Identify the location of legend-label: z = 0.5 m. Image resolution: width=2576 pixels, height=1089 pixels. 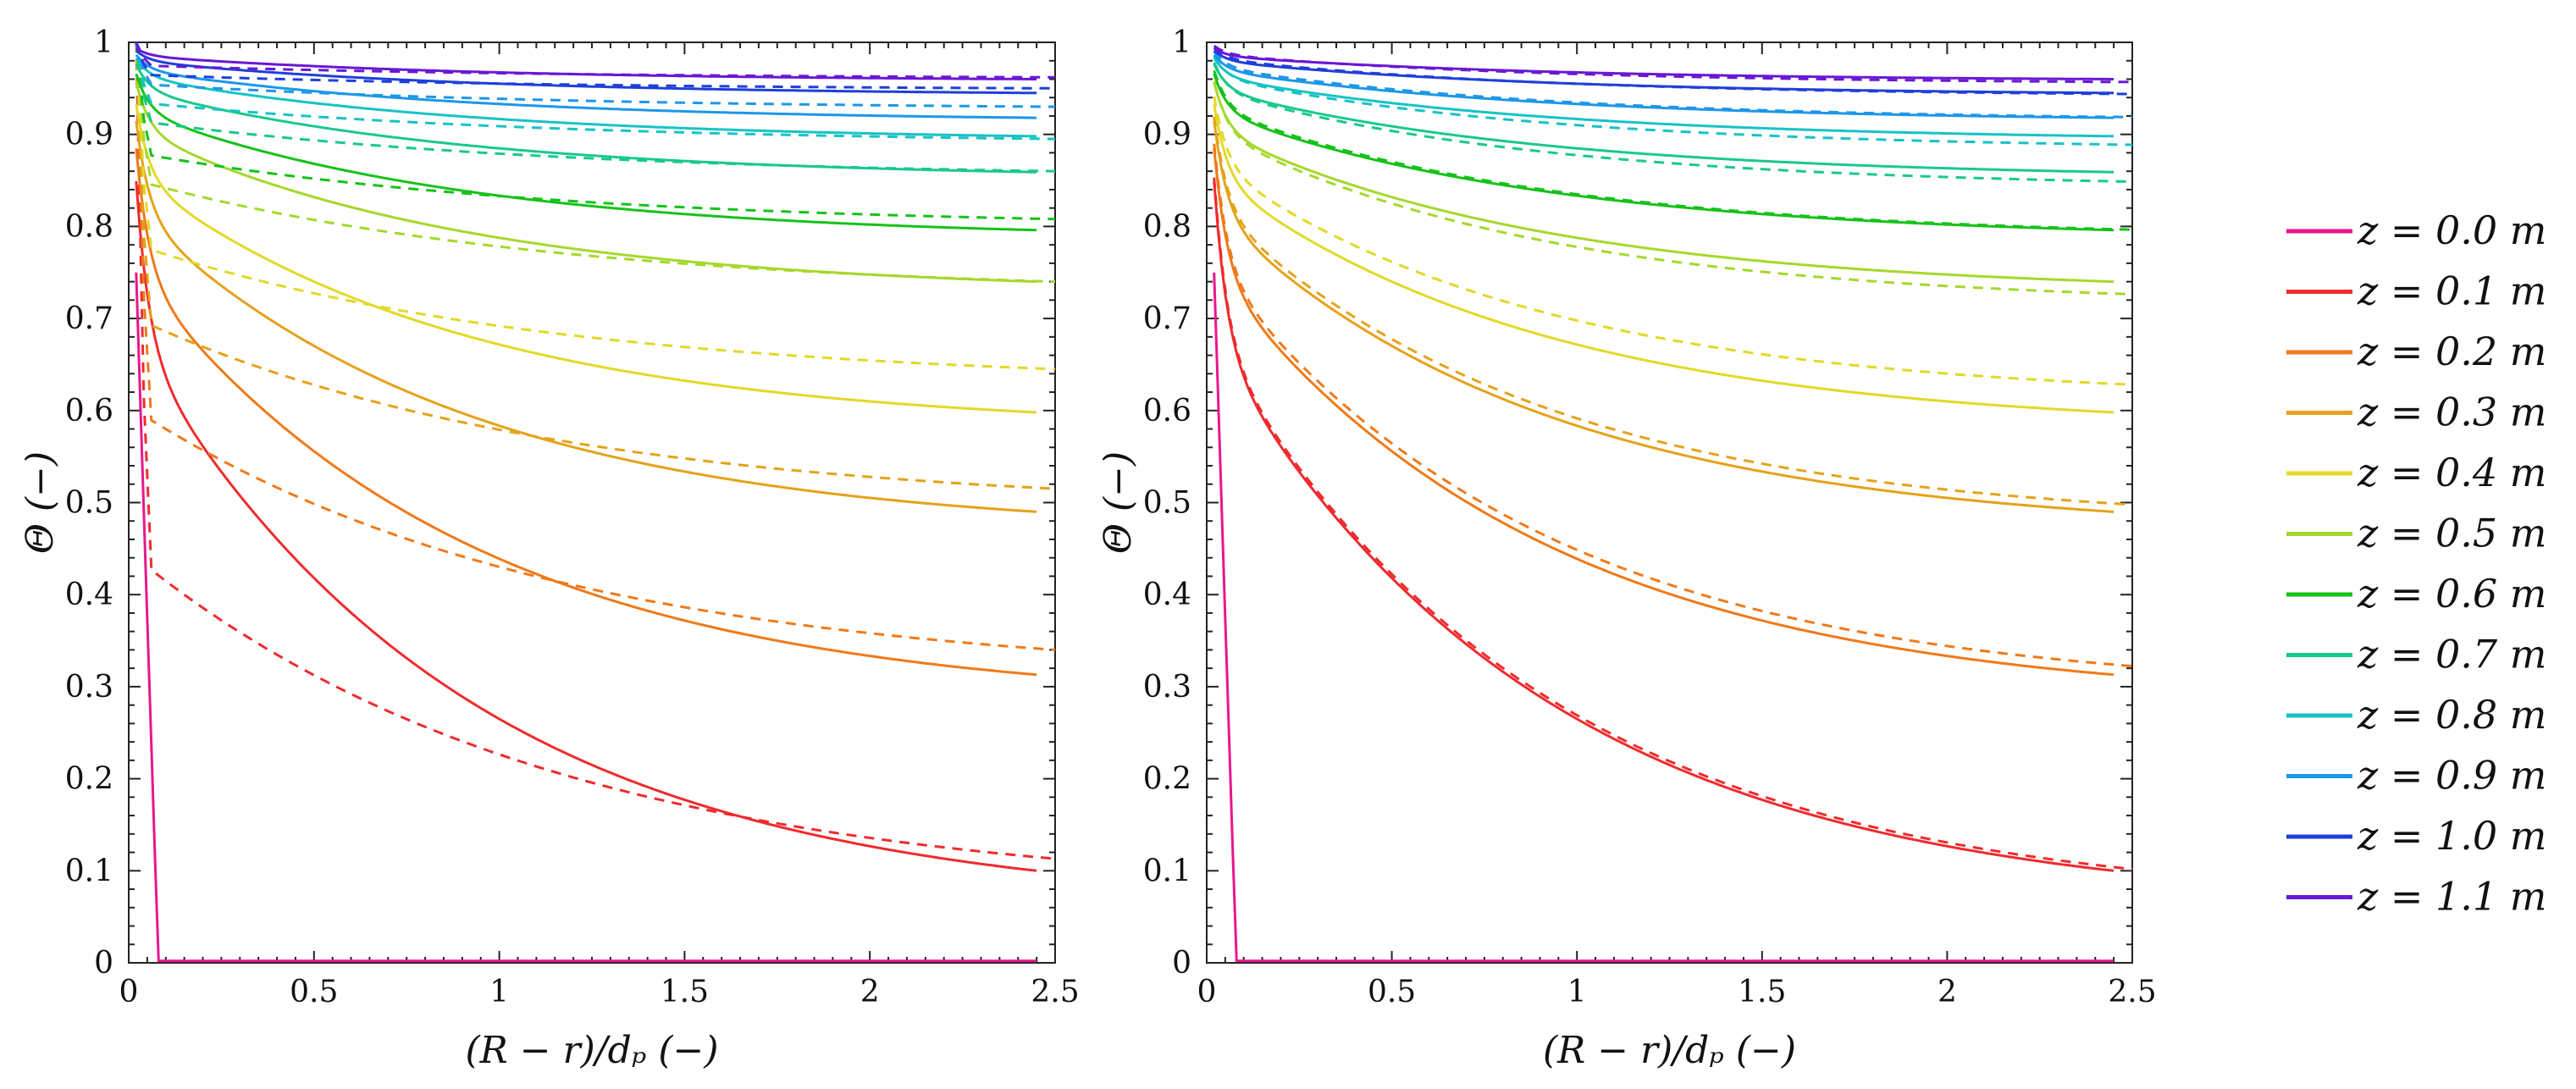
(2451, 533).